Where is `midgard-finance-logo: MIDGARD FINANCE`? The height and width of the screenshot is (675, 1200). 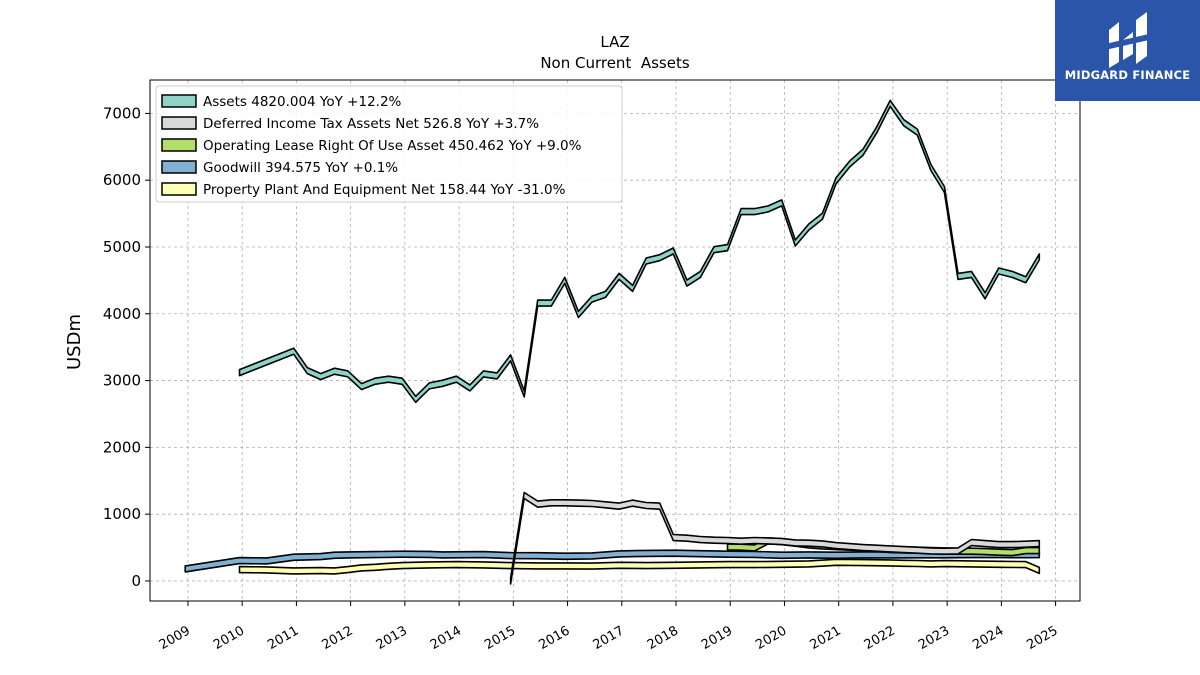 midgard-finance-logo: MIDGARD FINANCE is located at coordinates (1127, 50).